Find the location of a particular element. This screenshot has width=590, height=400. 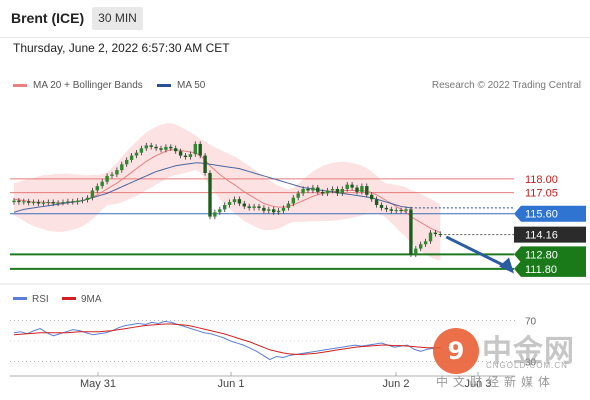

rsi-ma-line is located at coordinates (227, 339).